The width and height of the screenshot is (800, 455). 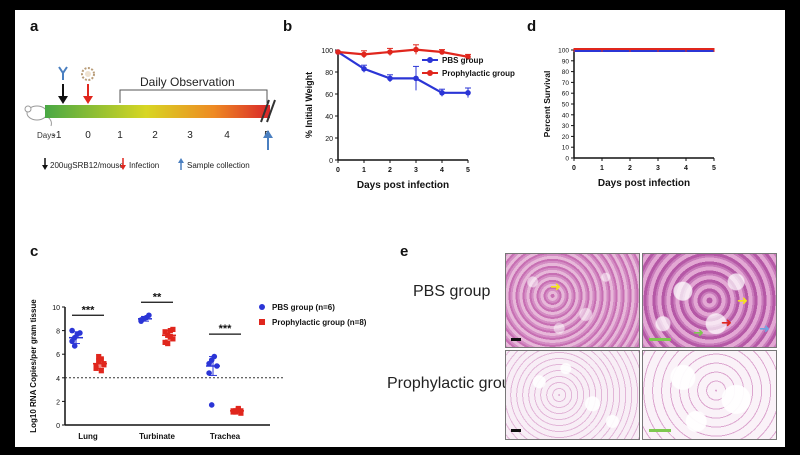 What do you see at coordinates (726, 322) in the screenshot?
I see `red-arrow-icon: ➜` at bounding box center [726, 322].